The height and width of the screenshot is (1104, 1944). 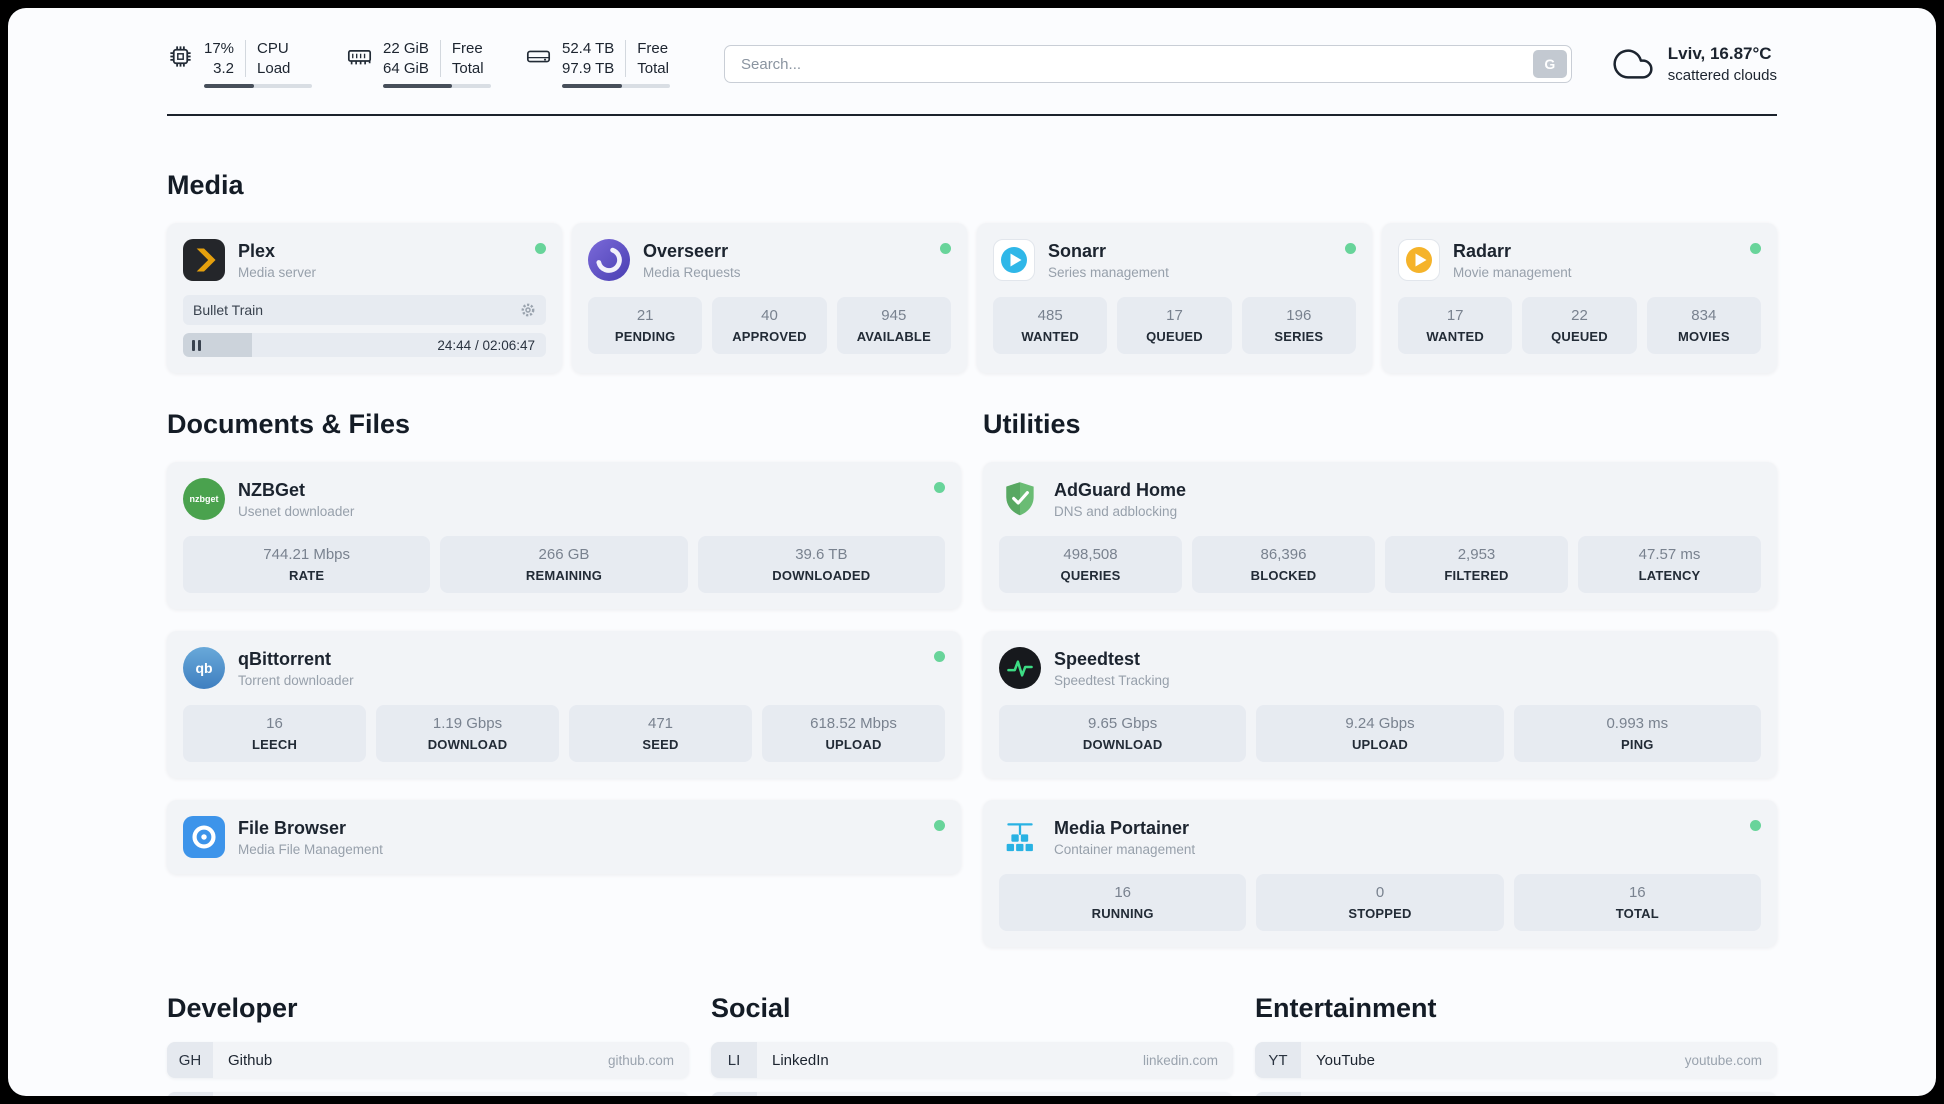 What do you see at coordinates (428, 1094) in the screenshot?
I see `bookmark-stackoverflow: SO StackOverflow stackoverflow.com` at bounding box center [428, 1094].